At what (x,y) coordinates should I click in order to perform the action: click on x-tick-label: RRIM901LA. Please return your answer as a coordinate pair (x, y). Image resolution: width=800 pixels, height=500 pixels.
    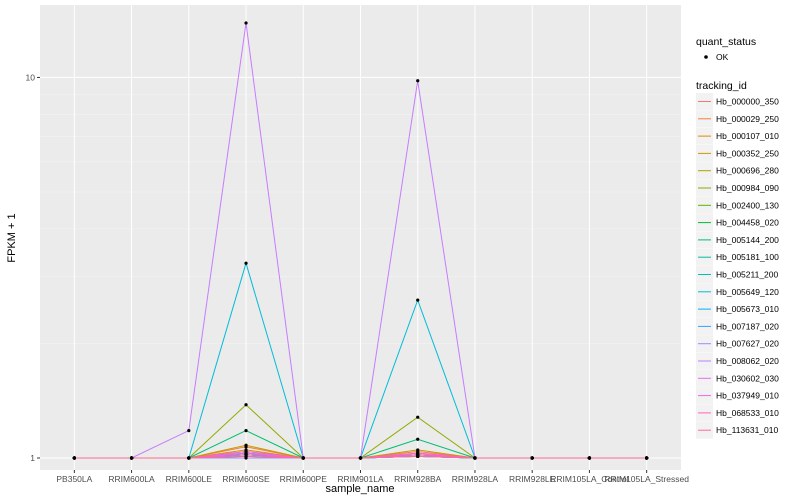
    Looking at the image, I should click on (360, 479).